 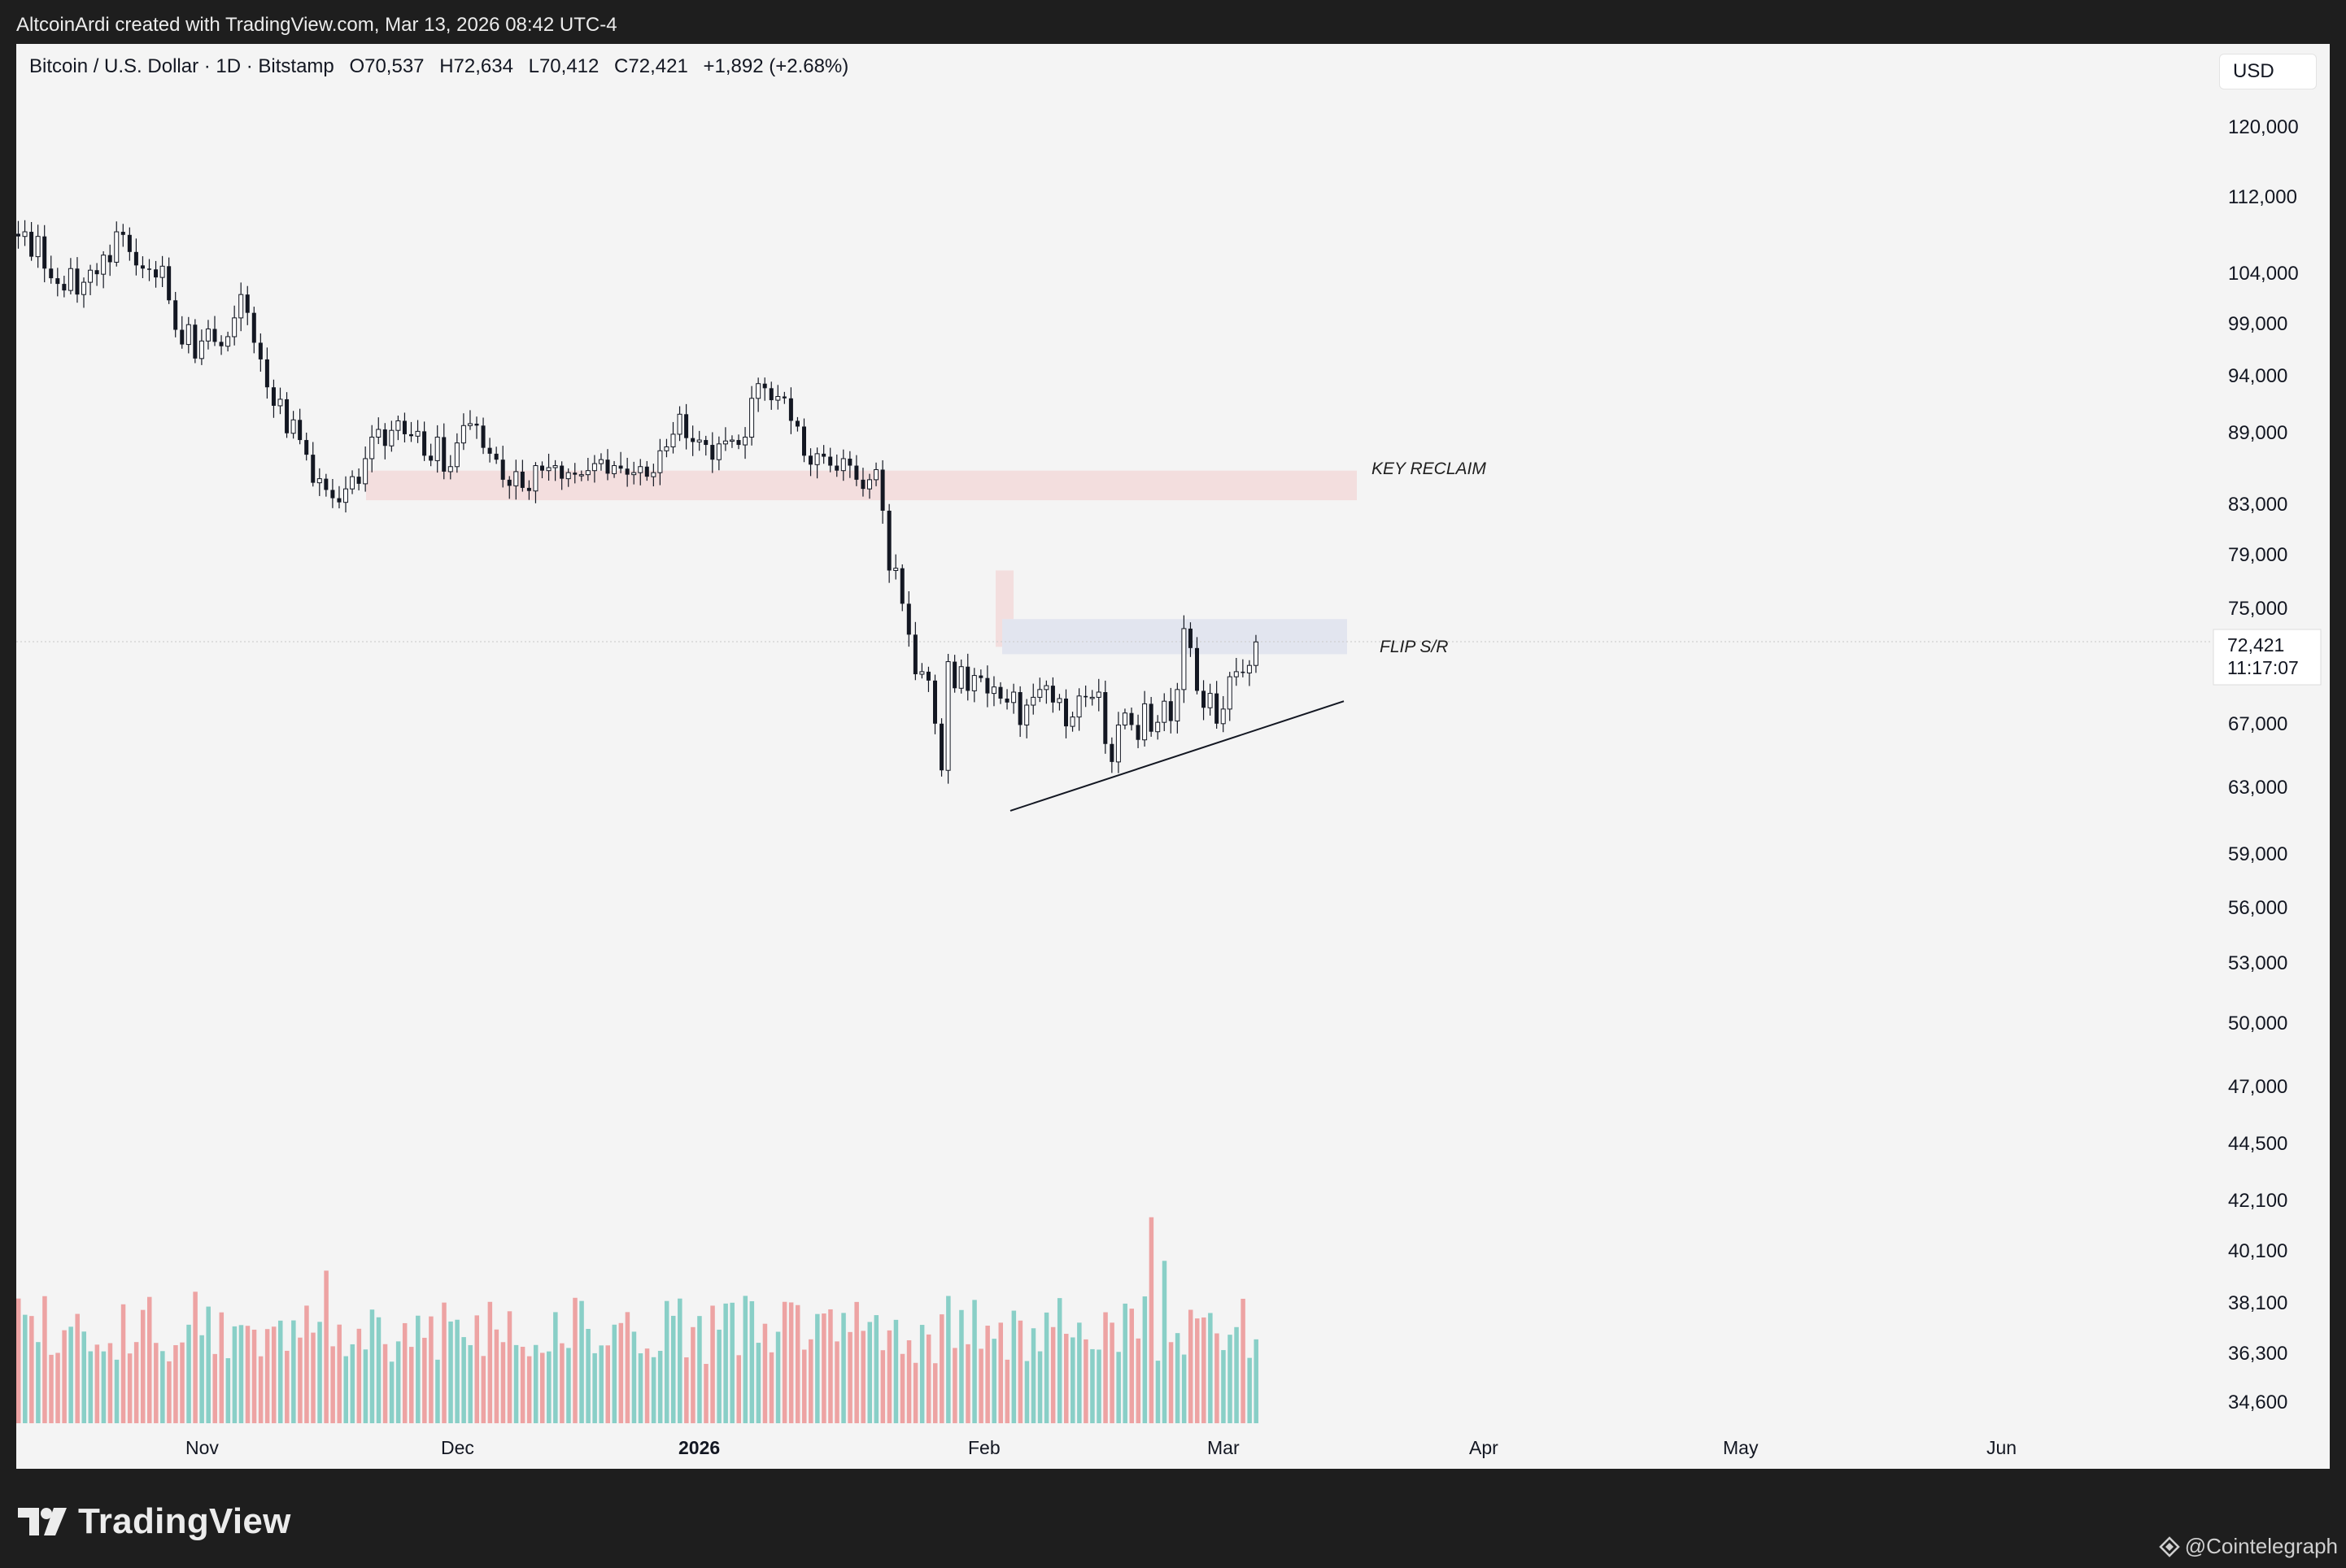 What do you see at coordinates (181, 66) in the screenshot?
I see `symbol-title: Bitcoin / U.S. Dollar · 1D · Bitstamp` at bounding box center [181, 66].